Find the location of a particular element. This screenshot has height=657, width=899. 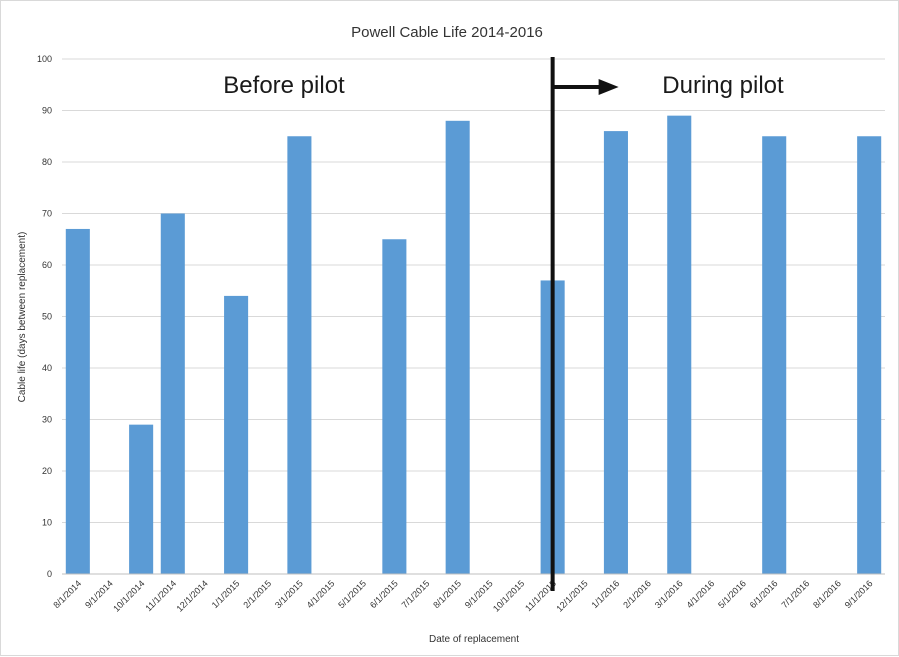

x-tick-label: 9/1/2014 is located at coordinates (99, 594).